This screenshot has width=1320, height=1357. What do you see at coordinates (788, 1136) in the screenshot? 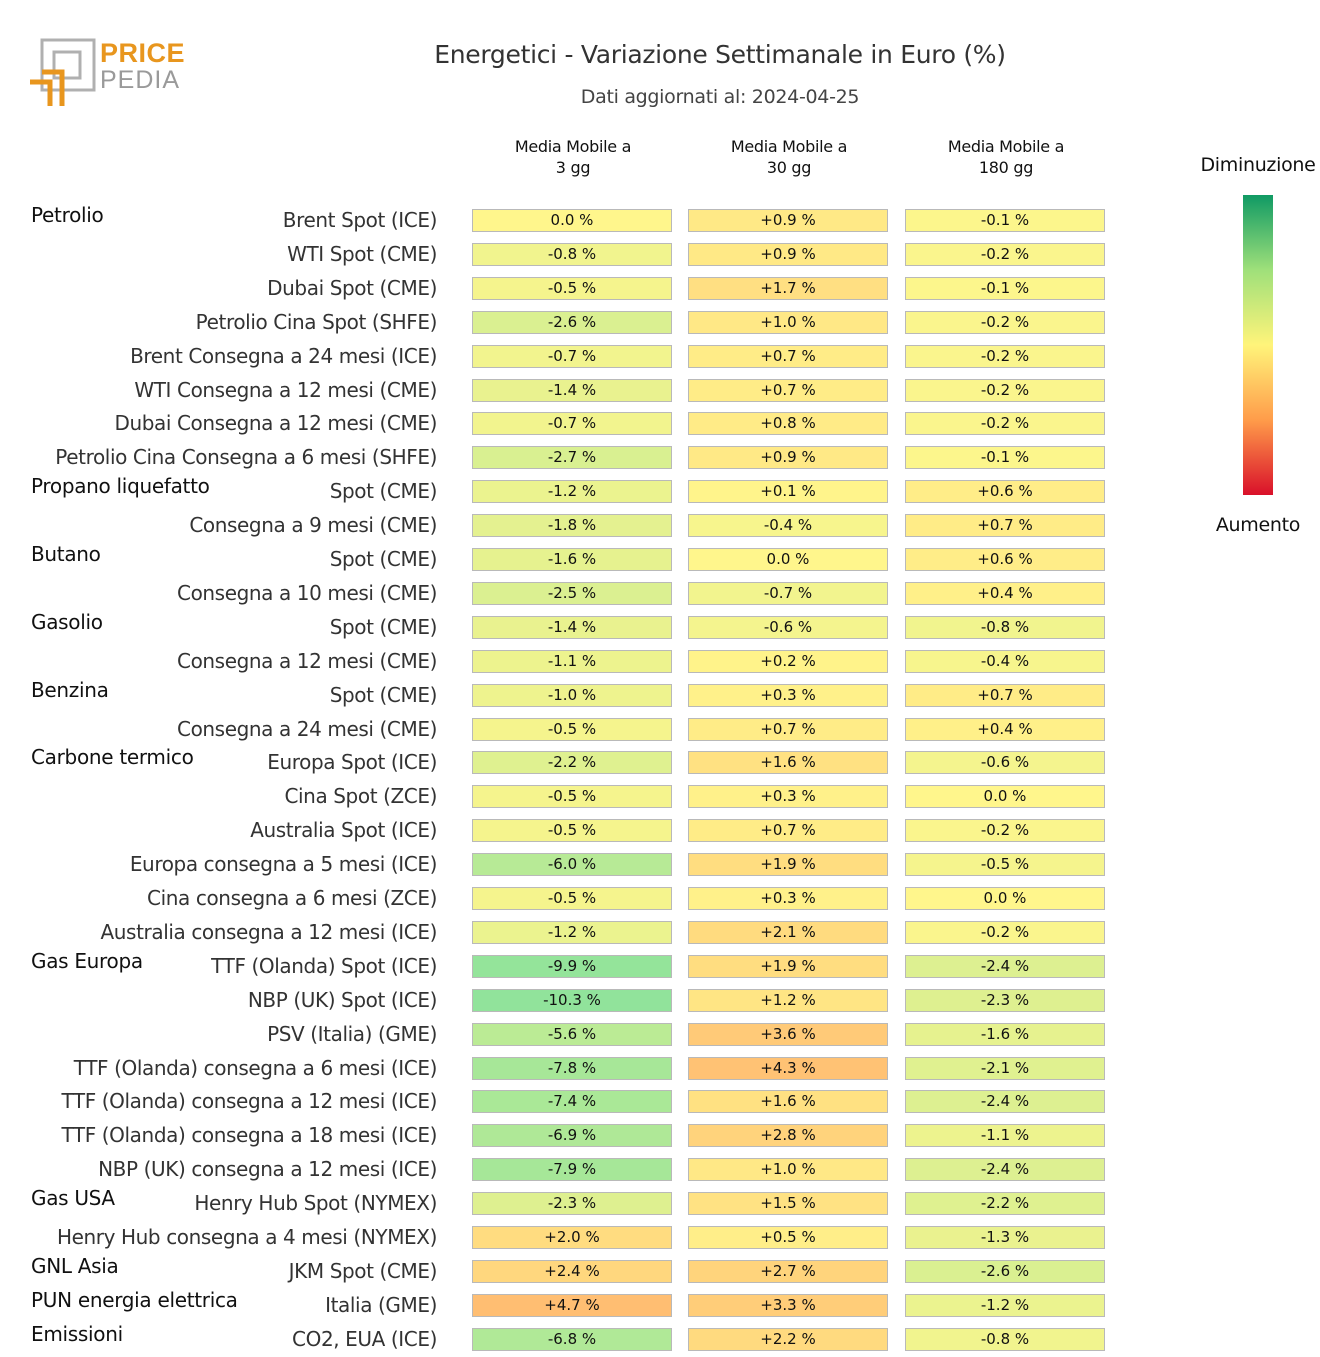
I see `heatmap-cell: +2.8 %` at bounding box center [788, 1136].